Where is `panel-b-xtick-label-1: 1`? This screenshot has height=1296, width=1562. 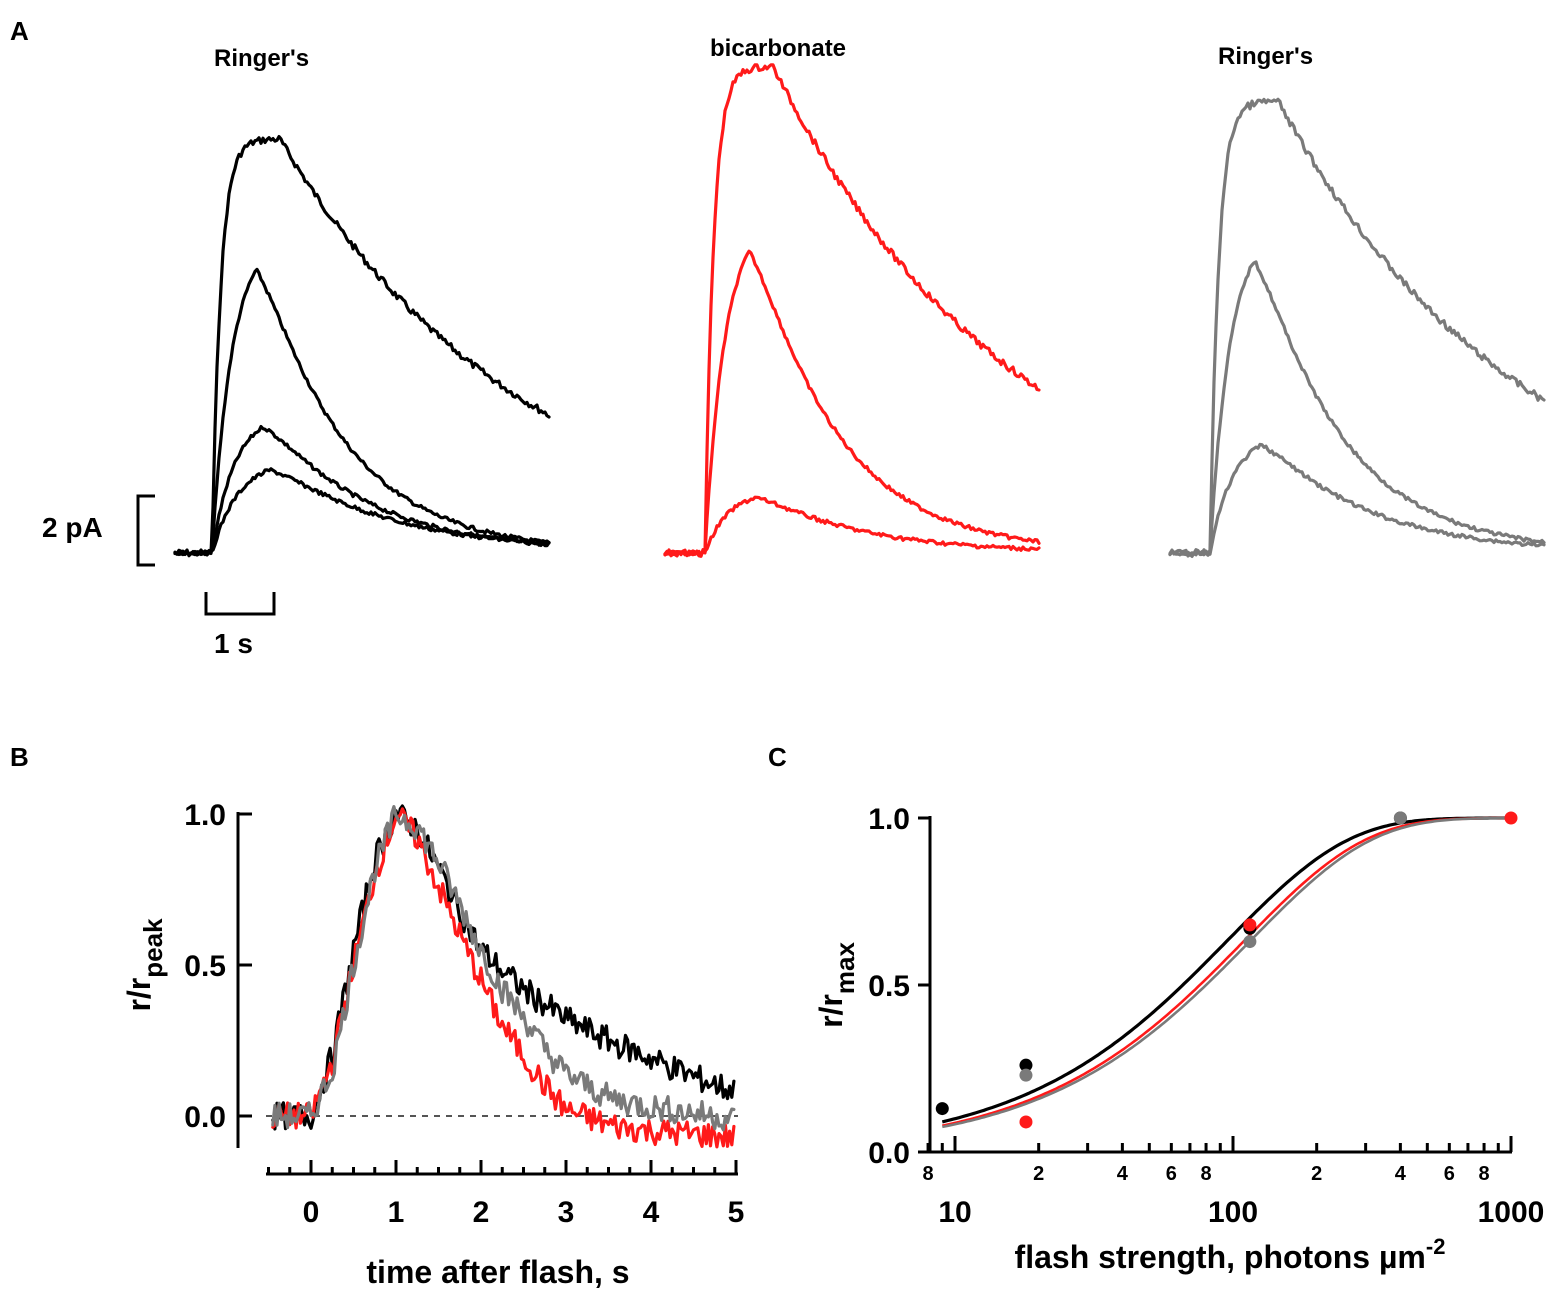
panel-b-xtick-label-1: 1 is located at coordinates (396, 1212).